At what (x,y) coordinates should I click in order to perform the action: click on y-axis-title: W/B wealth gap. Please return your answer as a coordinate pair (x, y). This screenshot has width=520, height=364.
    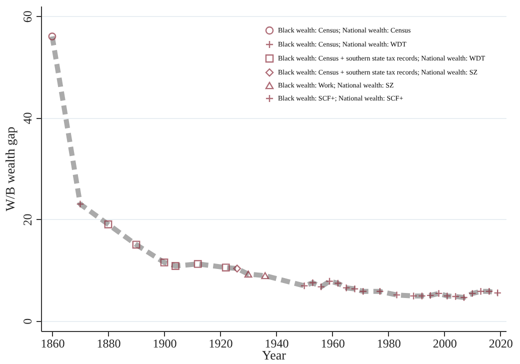
    Looking at the image, I should click on (10, 169).